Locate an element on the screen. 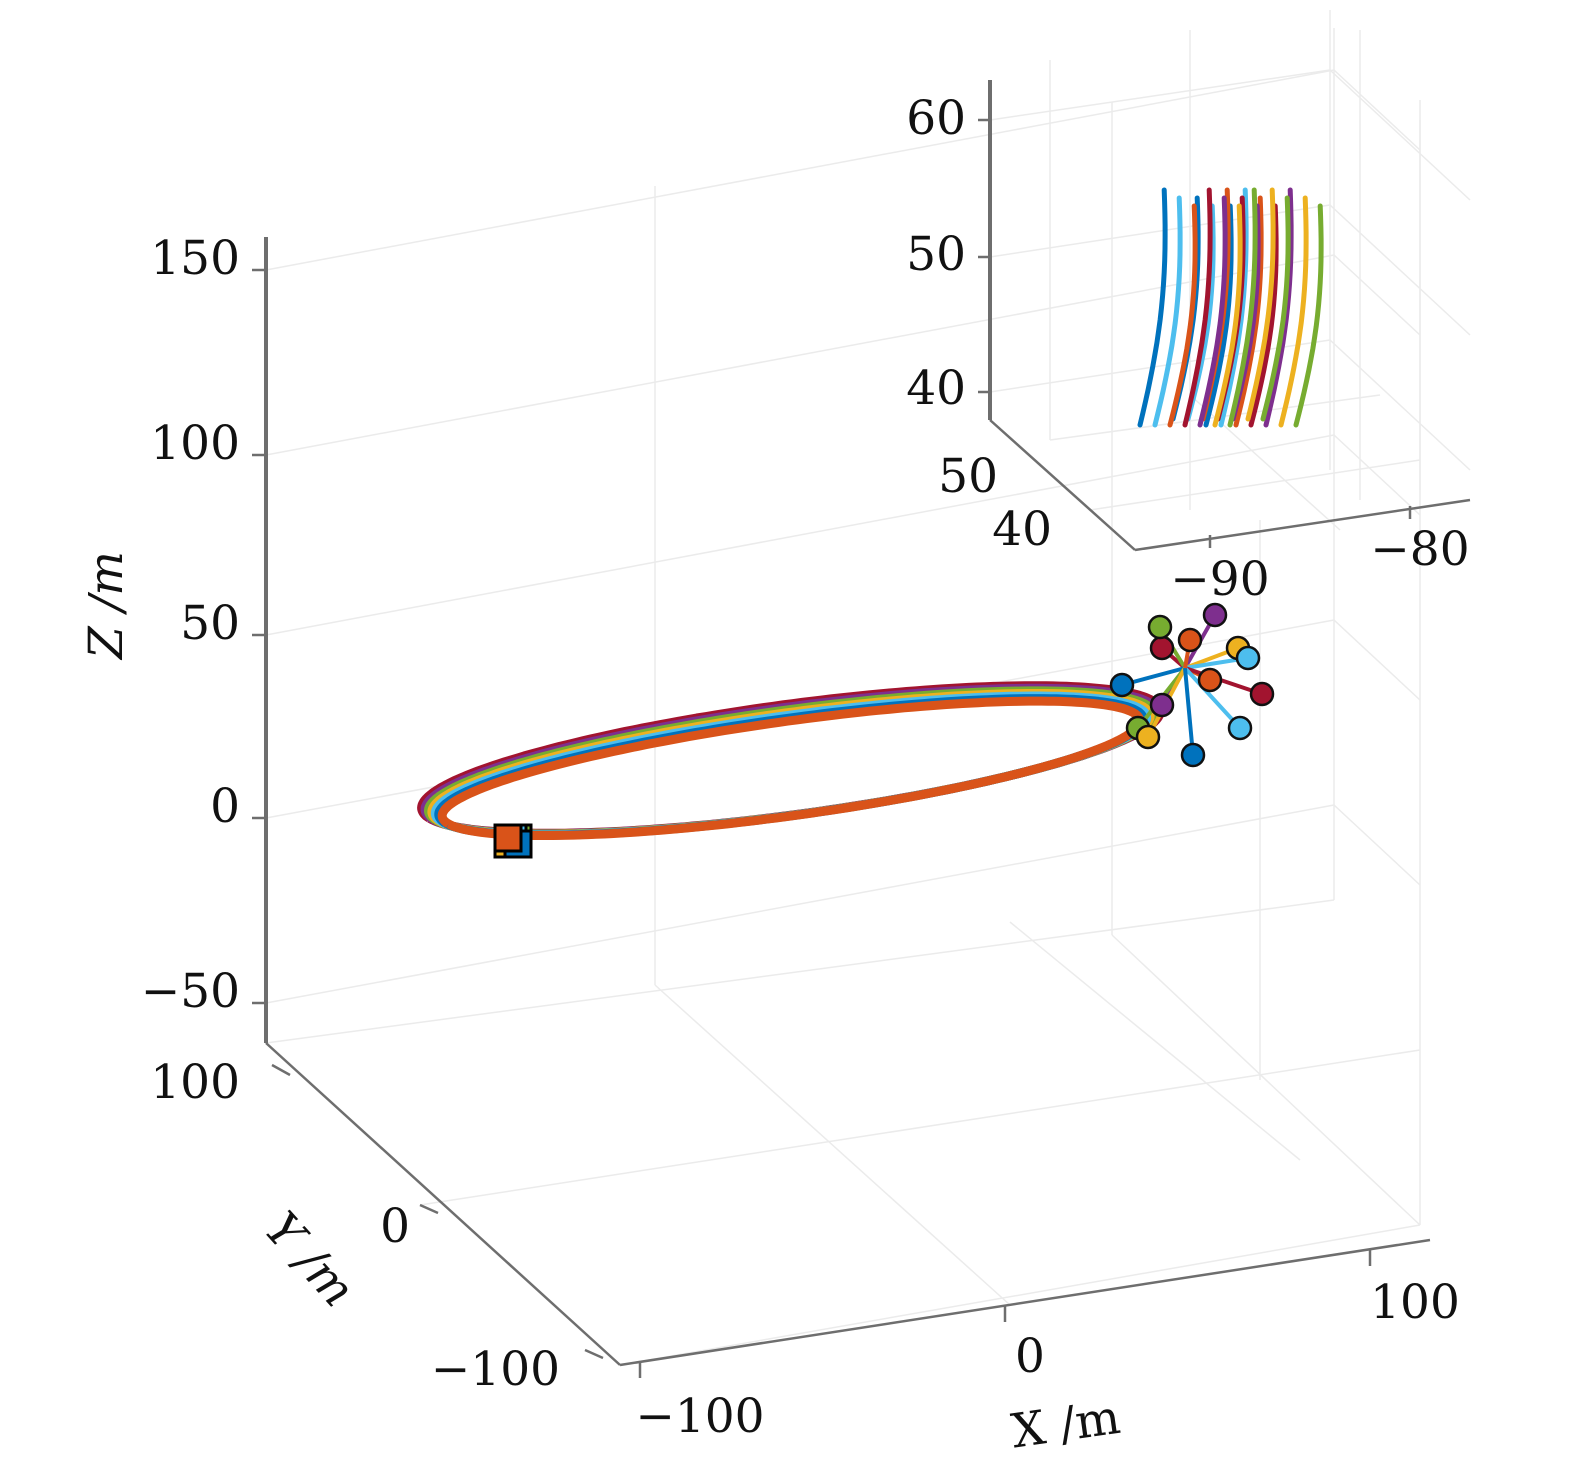 Image resolution: width=1575 pixels, height=1466 pixels. inset-z-tick-label: 60 is located at coordinates (936, 118).